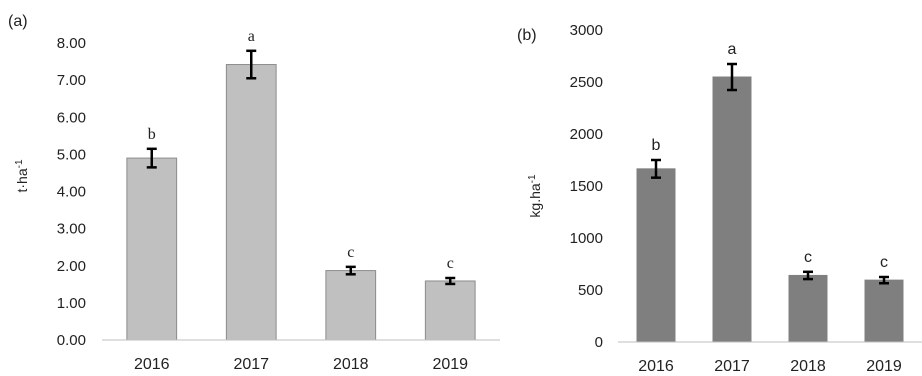  I want to click on bar-a-2017, so click(251, 202).